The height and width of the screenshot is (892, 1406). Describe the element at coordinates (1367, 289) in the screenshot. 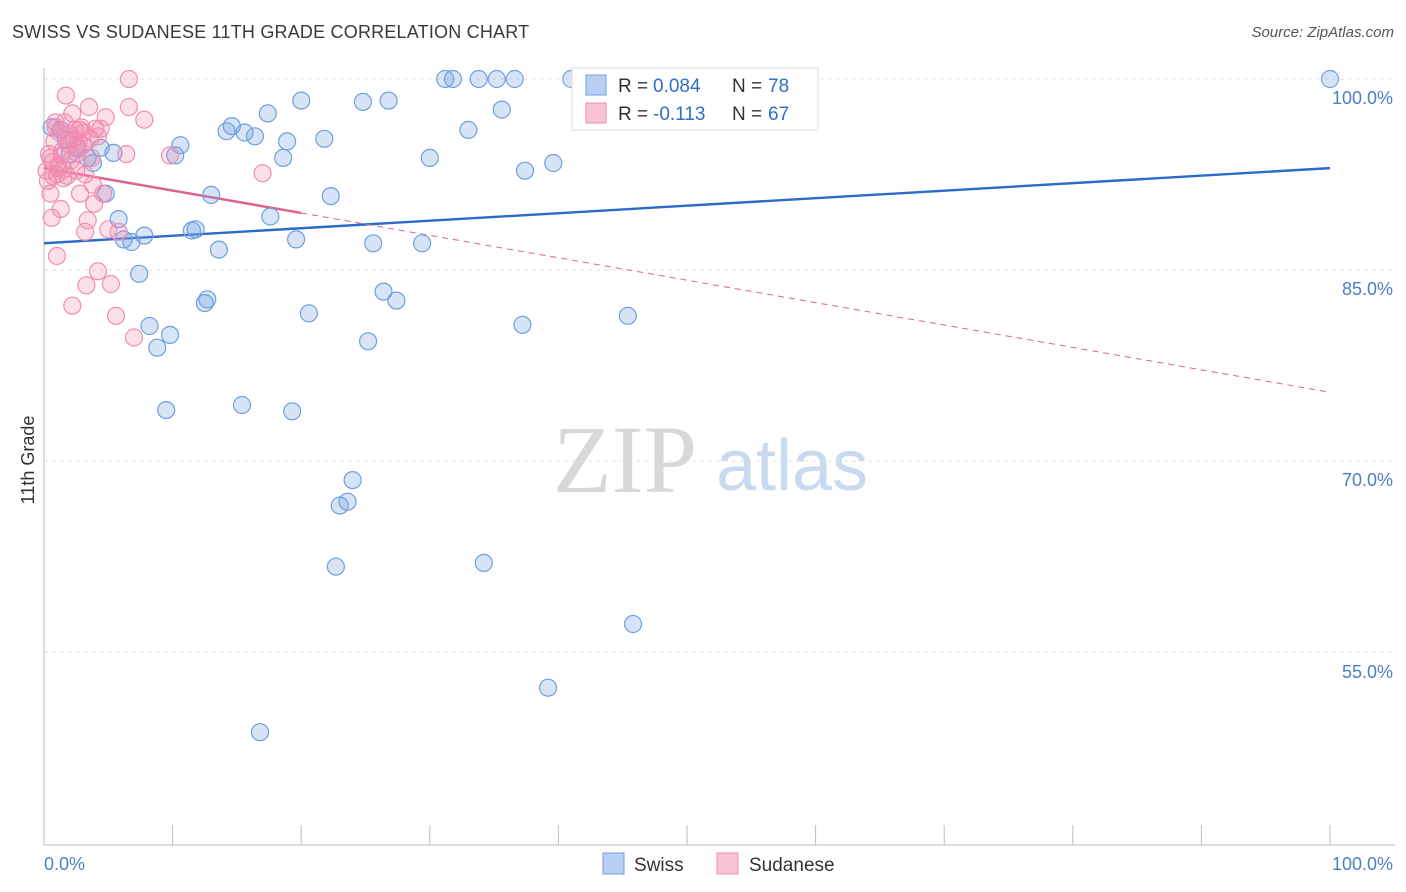

I see `y-tick-label-85: 85.0%` at that location.